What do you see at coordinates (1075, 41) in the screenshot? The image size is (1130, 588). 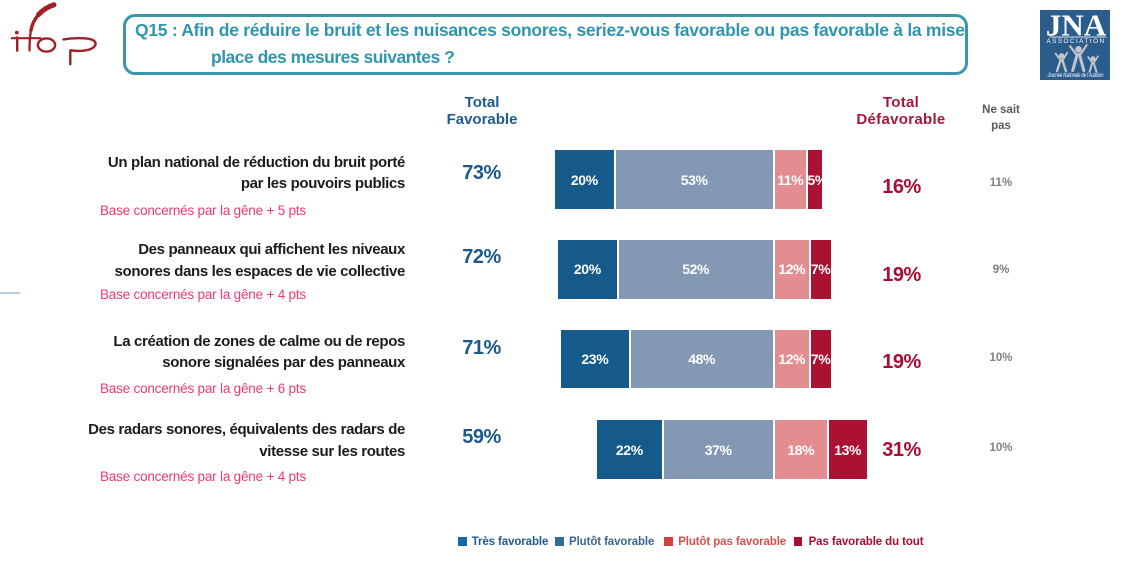 I see `svg-text: ASSOCIATION` at bounding box center [1075, 41].